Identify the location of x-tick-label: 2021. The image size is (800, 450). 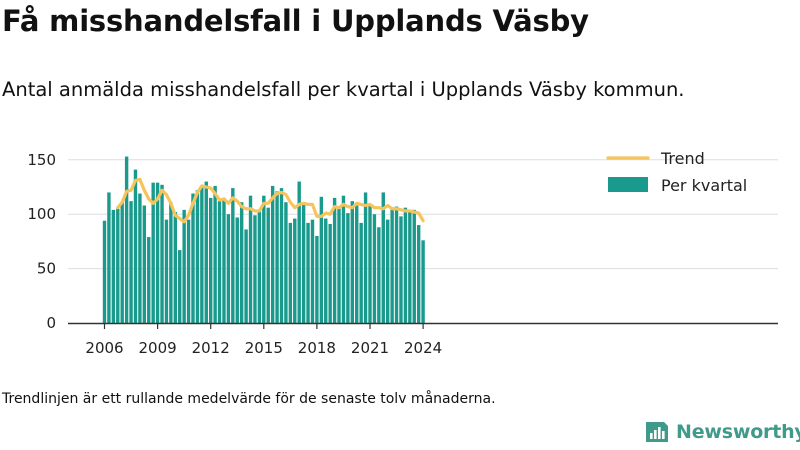
(370, 348).